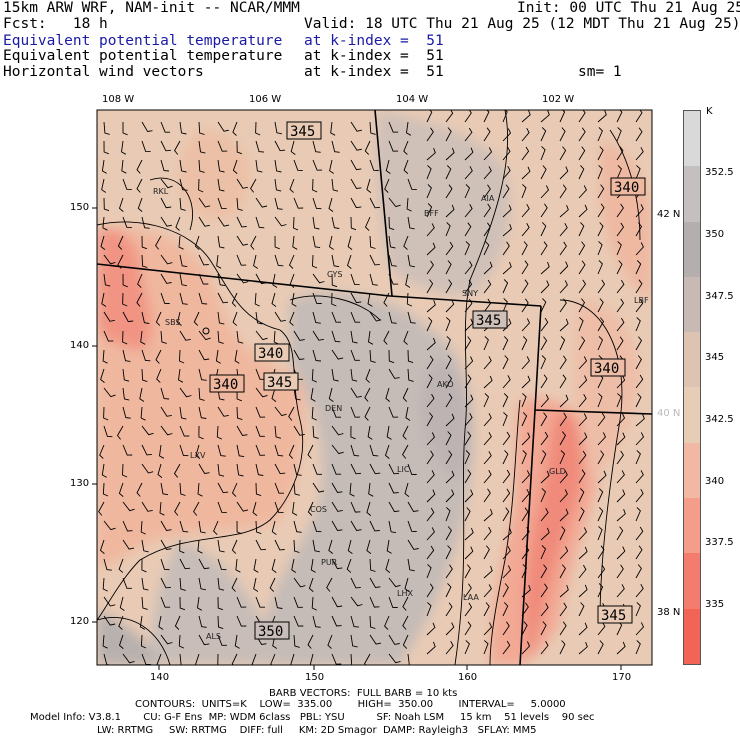  I want to click on model-title: 15km ARW WRF, NAM-init -- NCAR/MMM, so click(151, 8).